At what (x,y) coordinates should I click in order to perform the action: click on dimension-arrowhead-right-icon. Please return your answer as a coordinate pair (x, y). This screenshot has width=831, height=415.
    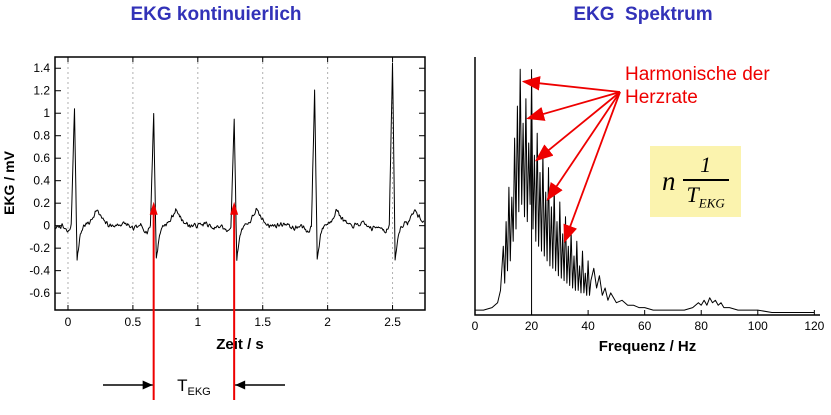
    Looking at the image, I should click on (240, 385).